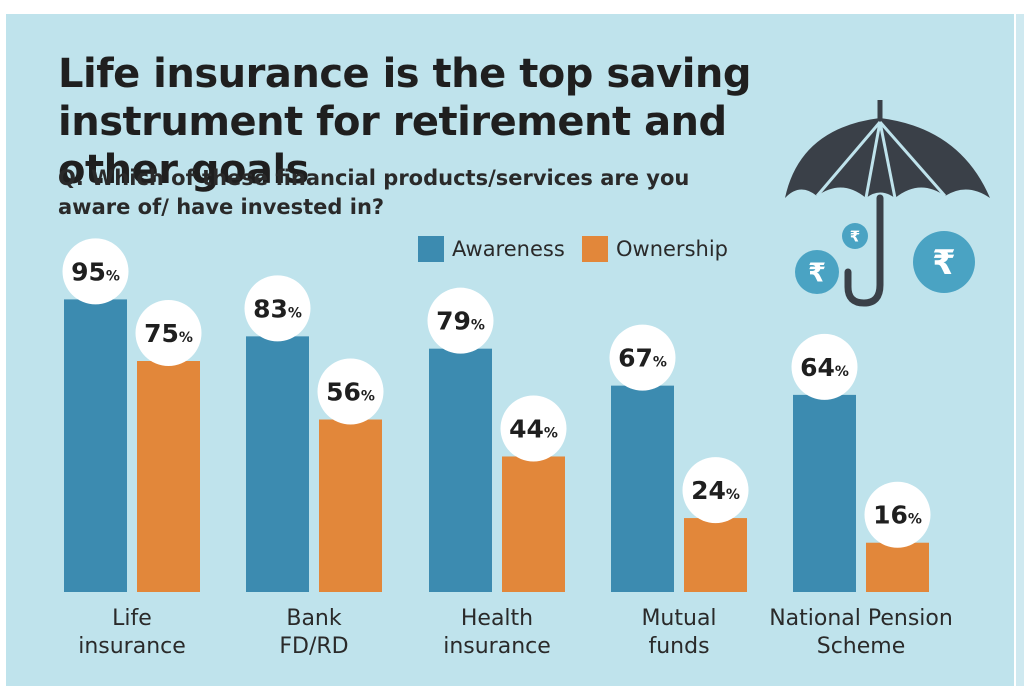  What do you see at coordinates (672, 249) in the screenshot?
I see `legend-label-ownership: Ownership` at bounding box center [672, 249].